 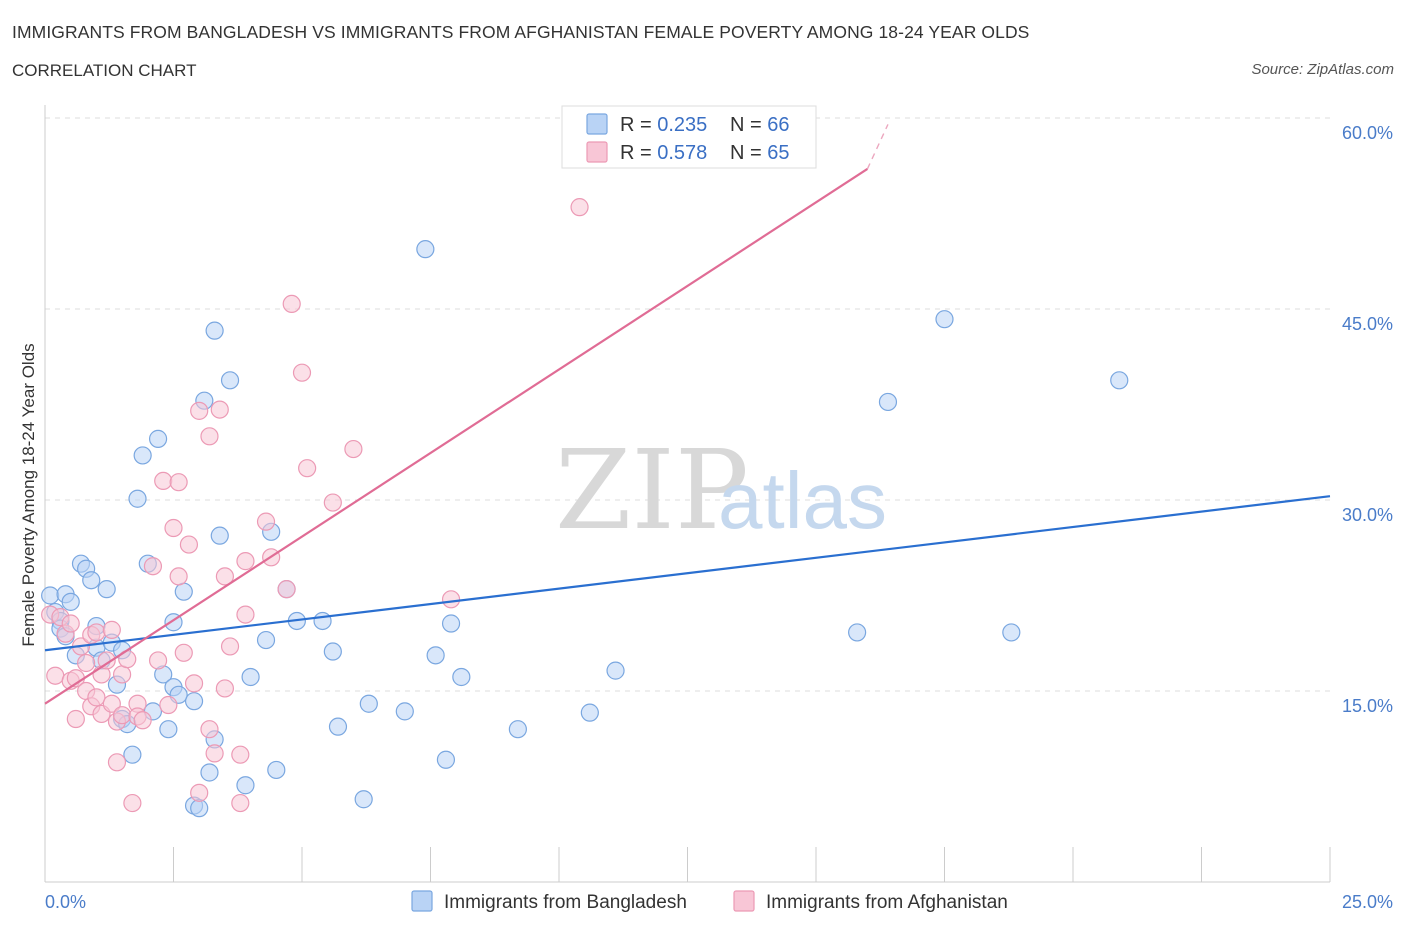 What do you see at coordinates (638, 125) in the screenshot?
I see `legend-blue-r-label: R =` at bounding box center [638, 125].